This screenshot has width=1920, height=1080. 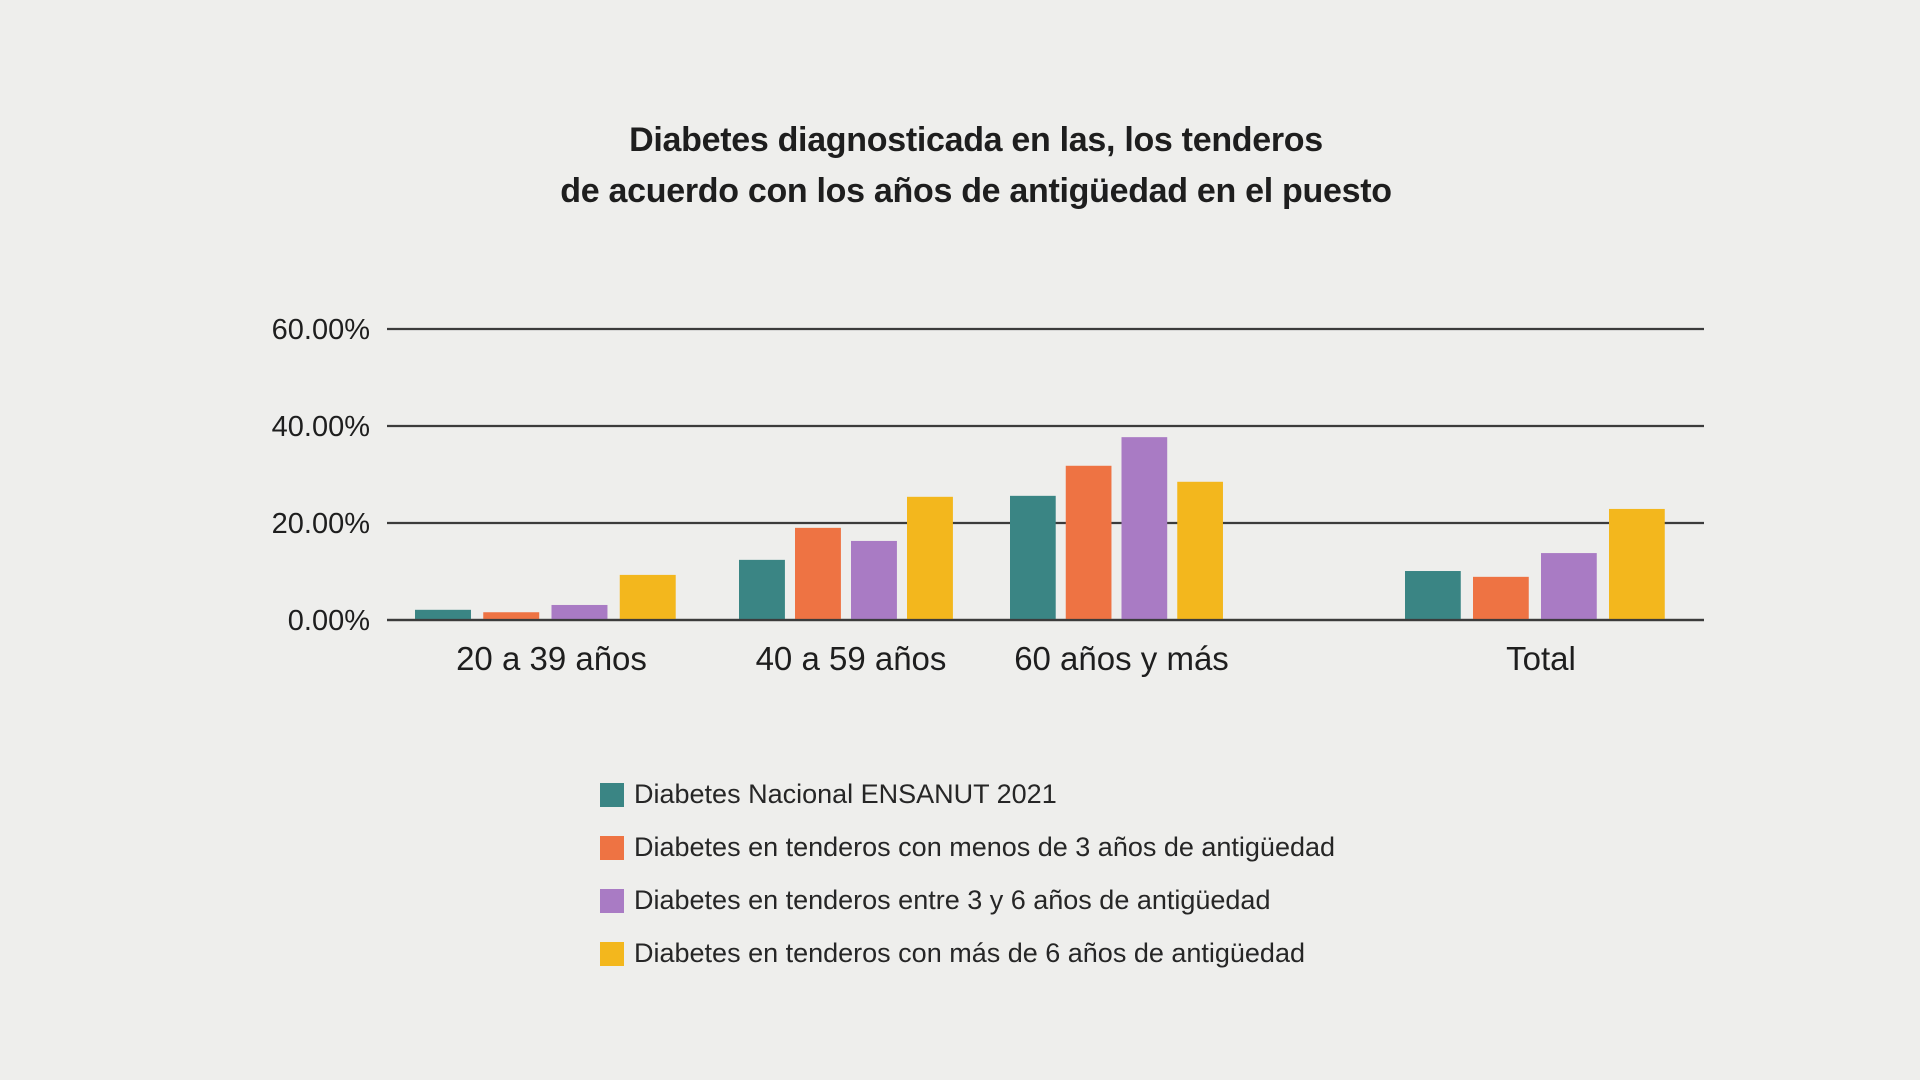 What do you see at coordinates (329, 621) in the screenshot?
I see `y-tick-label: 0.00%` at bounding box center [329, 621].